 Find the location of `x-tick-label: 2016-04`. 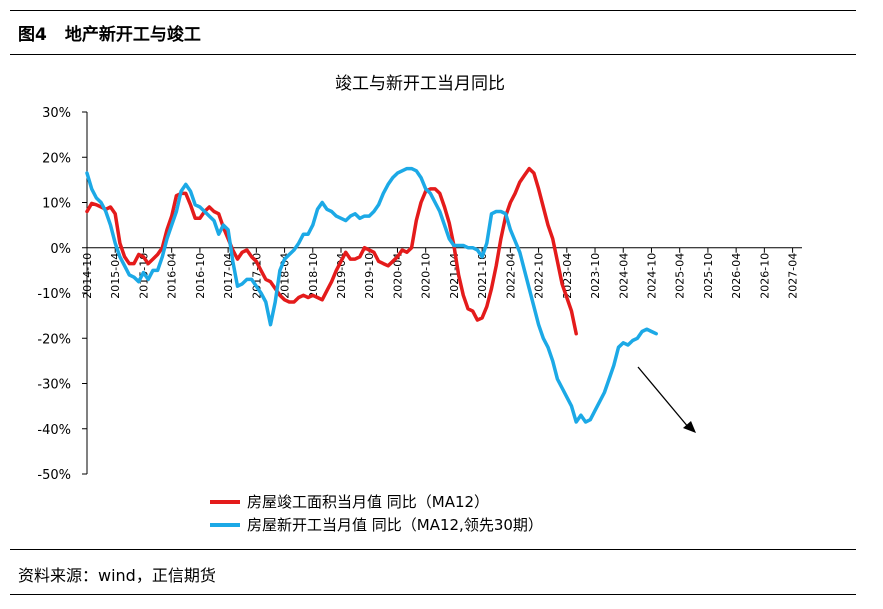

x-tick-label: 2016-04 is located at coordinates (172, 276).